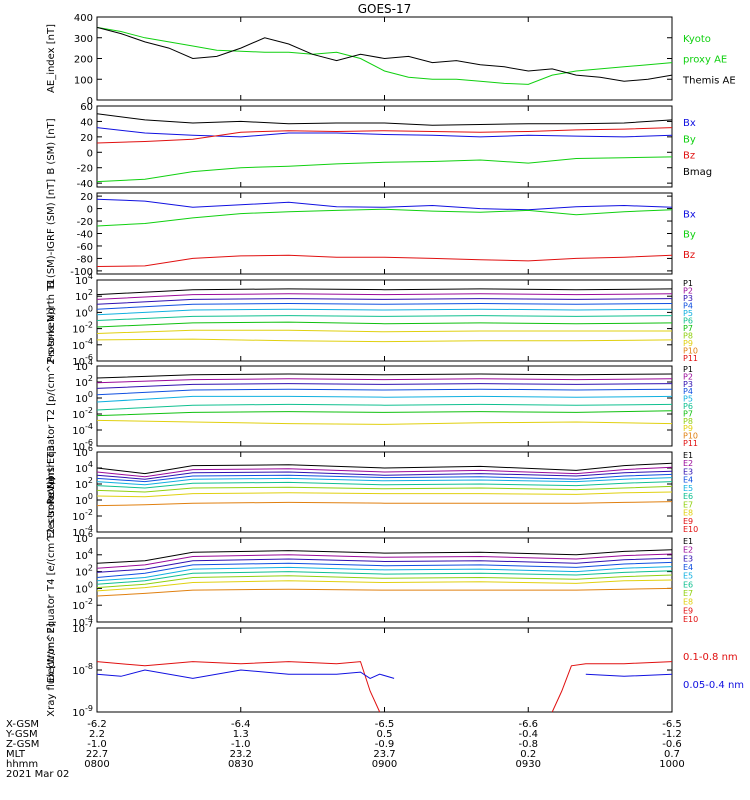 The image size is (750, 800). Describe the element at coordinates (97, 754) in the screenshot. I see `ephemeris-value: 22.7` at that location.